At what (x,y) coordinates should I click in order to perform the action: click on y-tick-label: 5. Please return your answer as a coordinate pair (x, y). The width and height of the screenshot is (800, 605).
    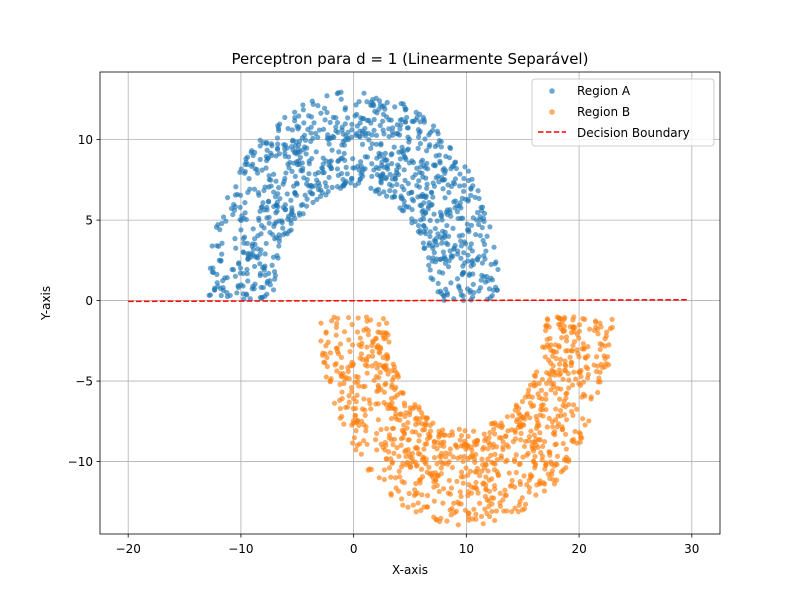
    Looking at the image, I should click on (89, 221).